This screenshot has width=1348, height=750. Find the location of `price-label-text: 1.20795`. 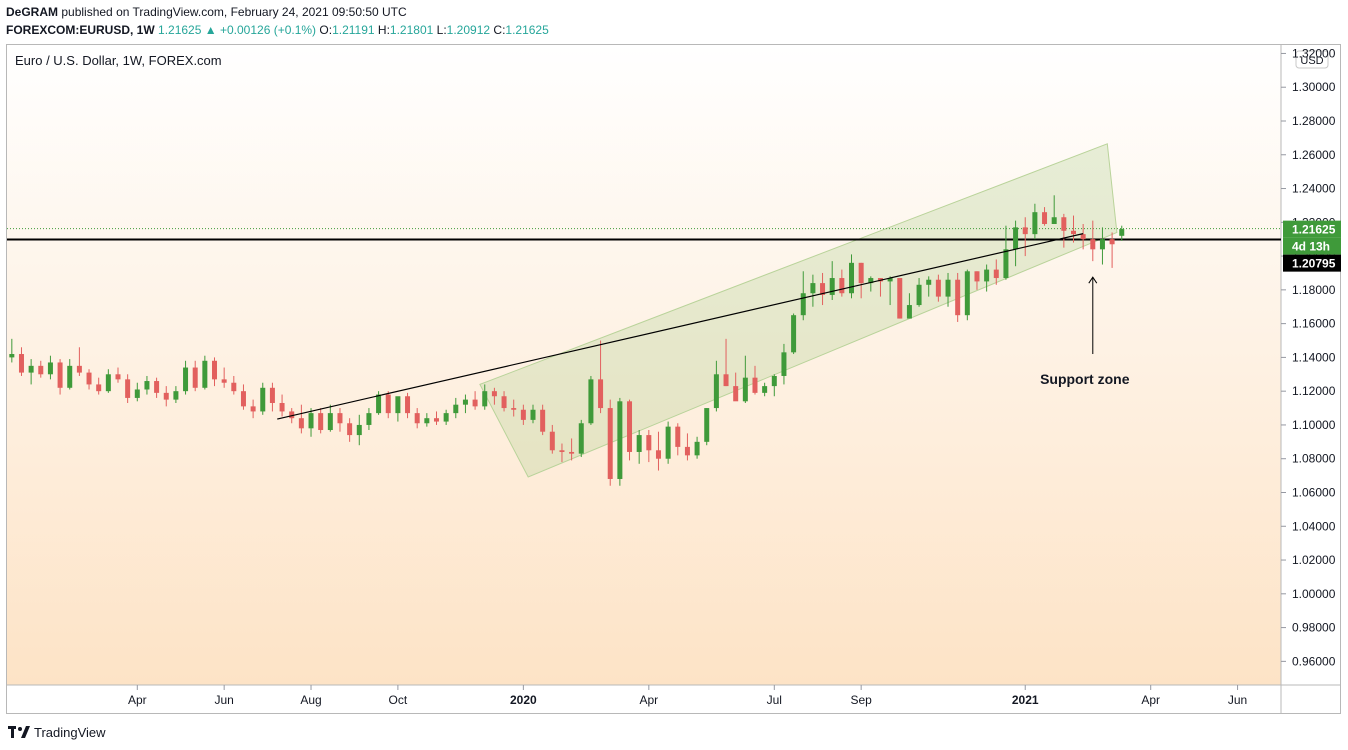

price-label-text: 1.20795 is located at coordinates (1314, 264).